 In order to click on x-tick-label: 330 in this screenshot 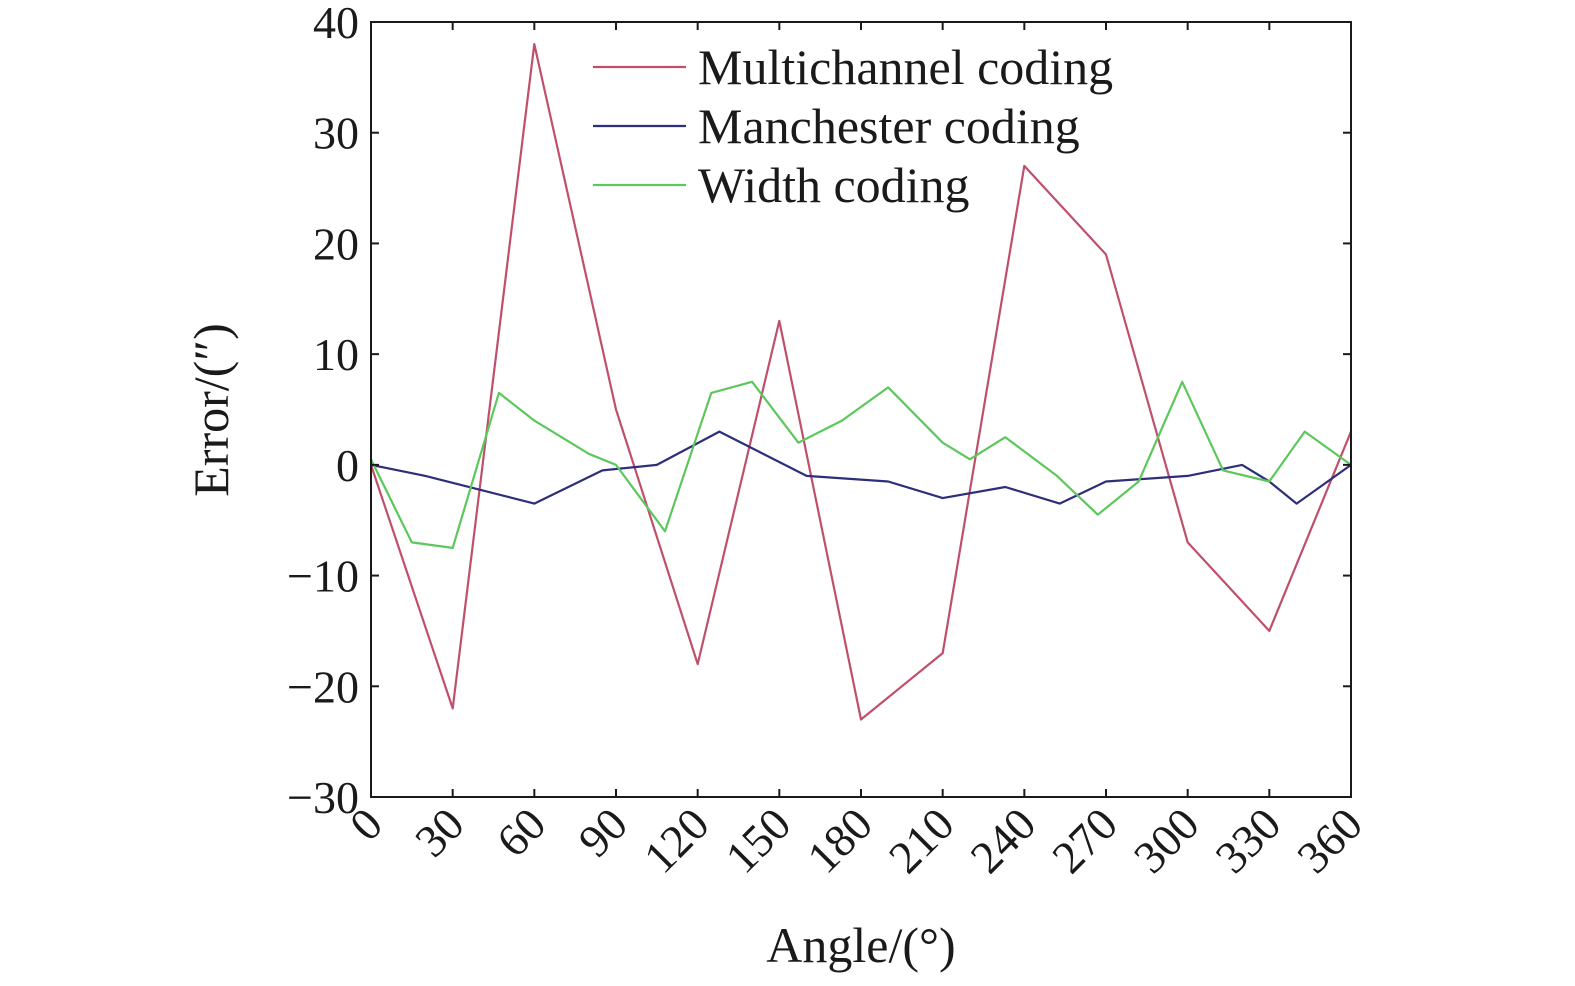, I will do `click(1248, 840)`.